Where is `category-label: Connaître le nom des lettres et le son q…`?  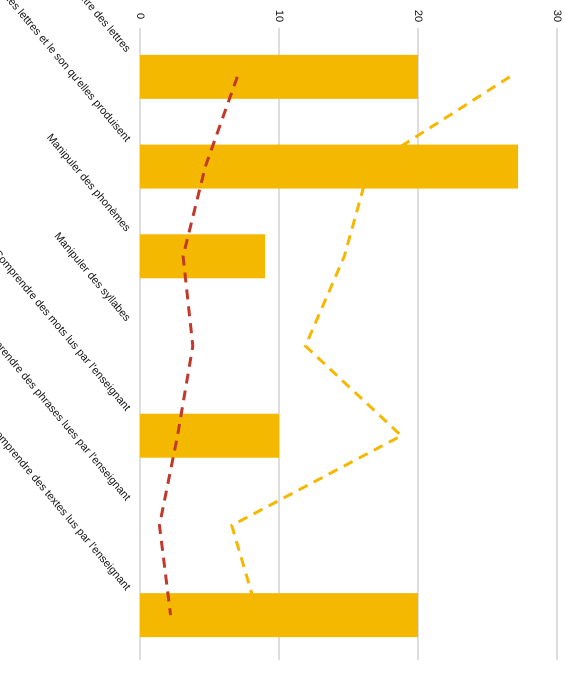
category-label: Connaître le nom des lettres et le son q… is located at coordinates (66, 72).